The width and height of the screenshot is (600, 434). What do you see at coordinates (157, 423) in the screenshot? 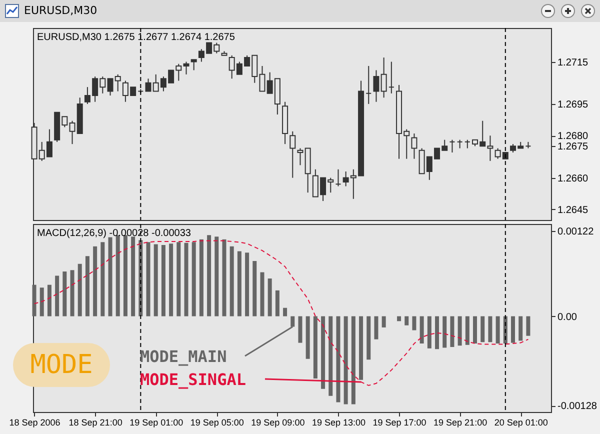
I see `x-tick-label: 19 Sep 01:00` at bounding box center [157, 423].